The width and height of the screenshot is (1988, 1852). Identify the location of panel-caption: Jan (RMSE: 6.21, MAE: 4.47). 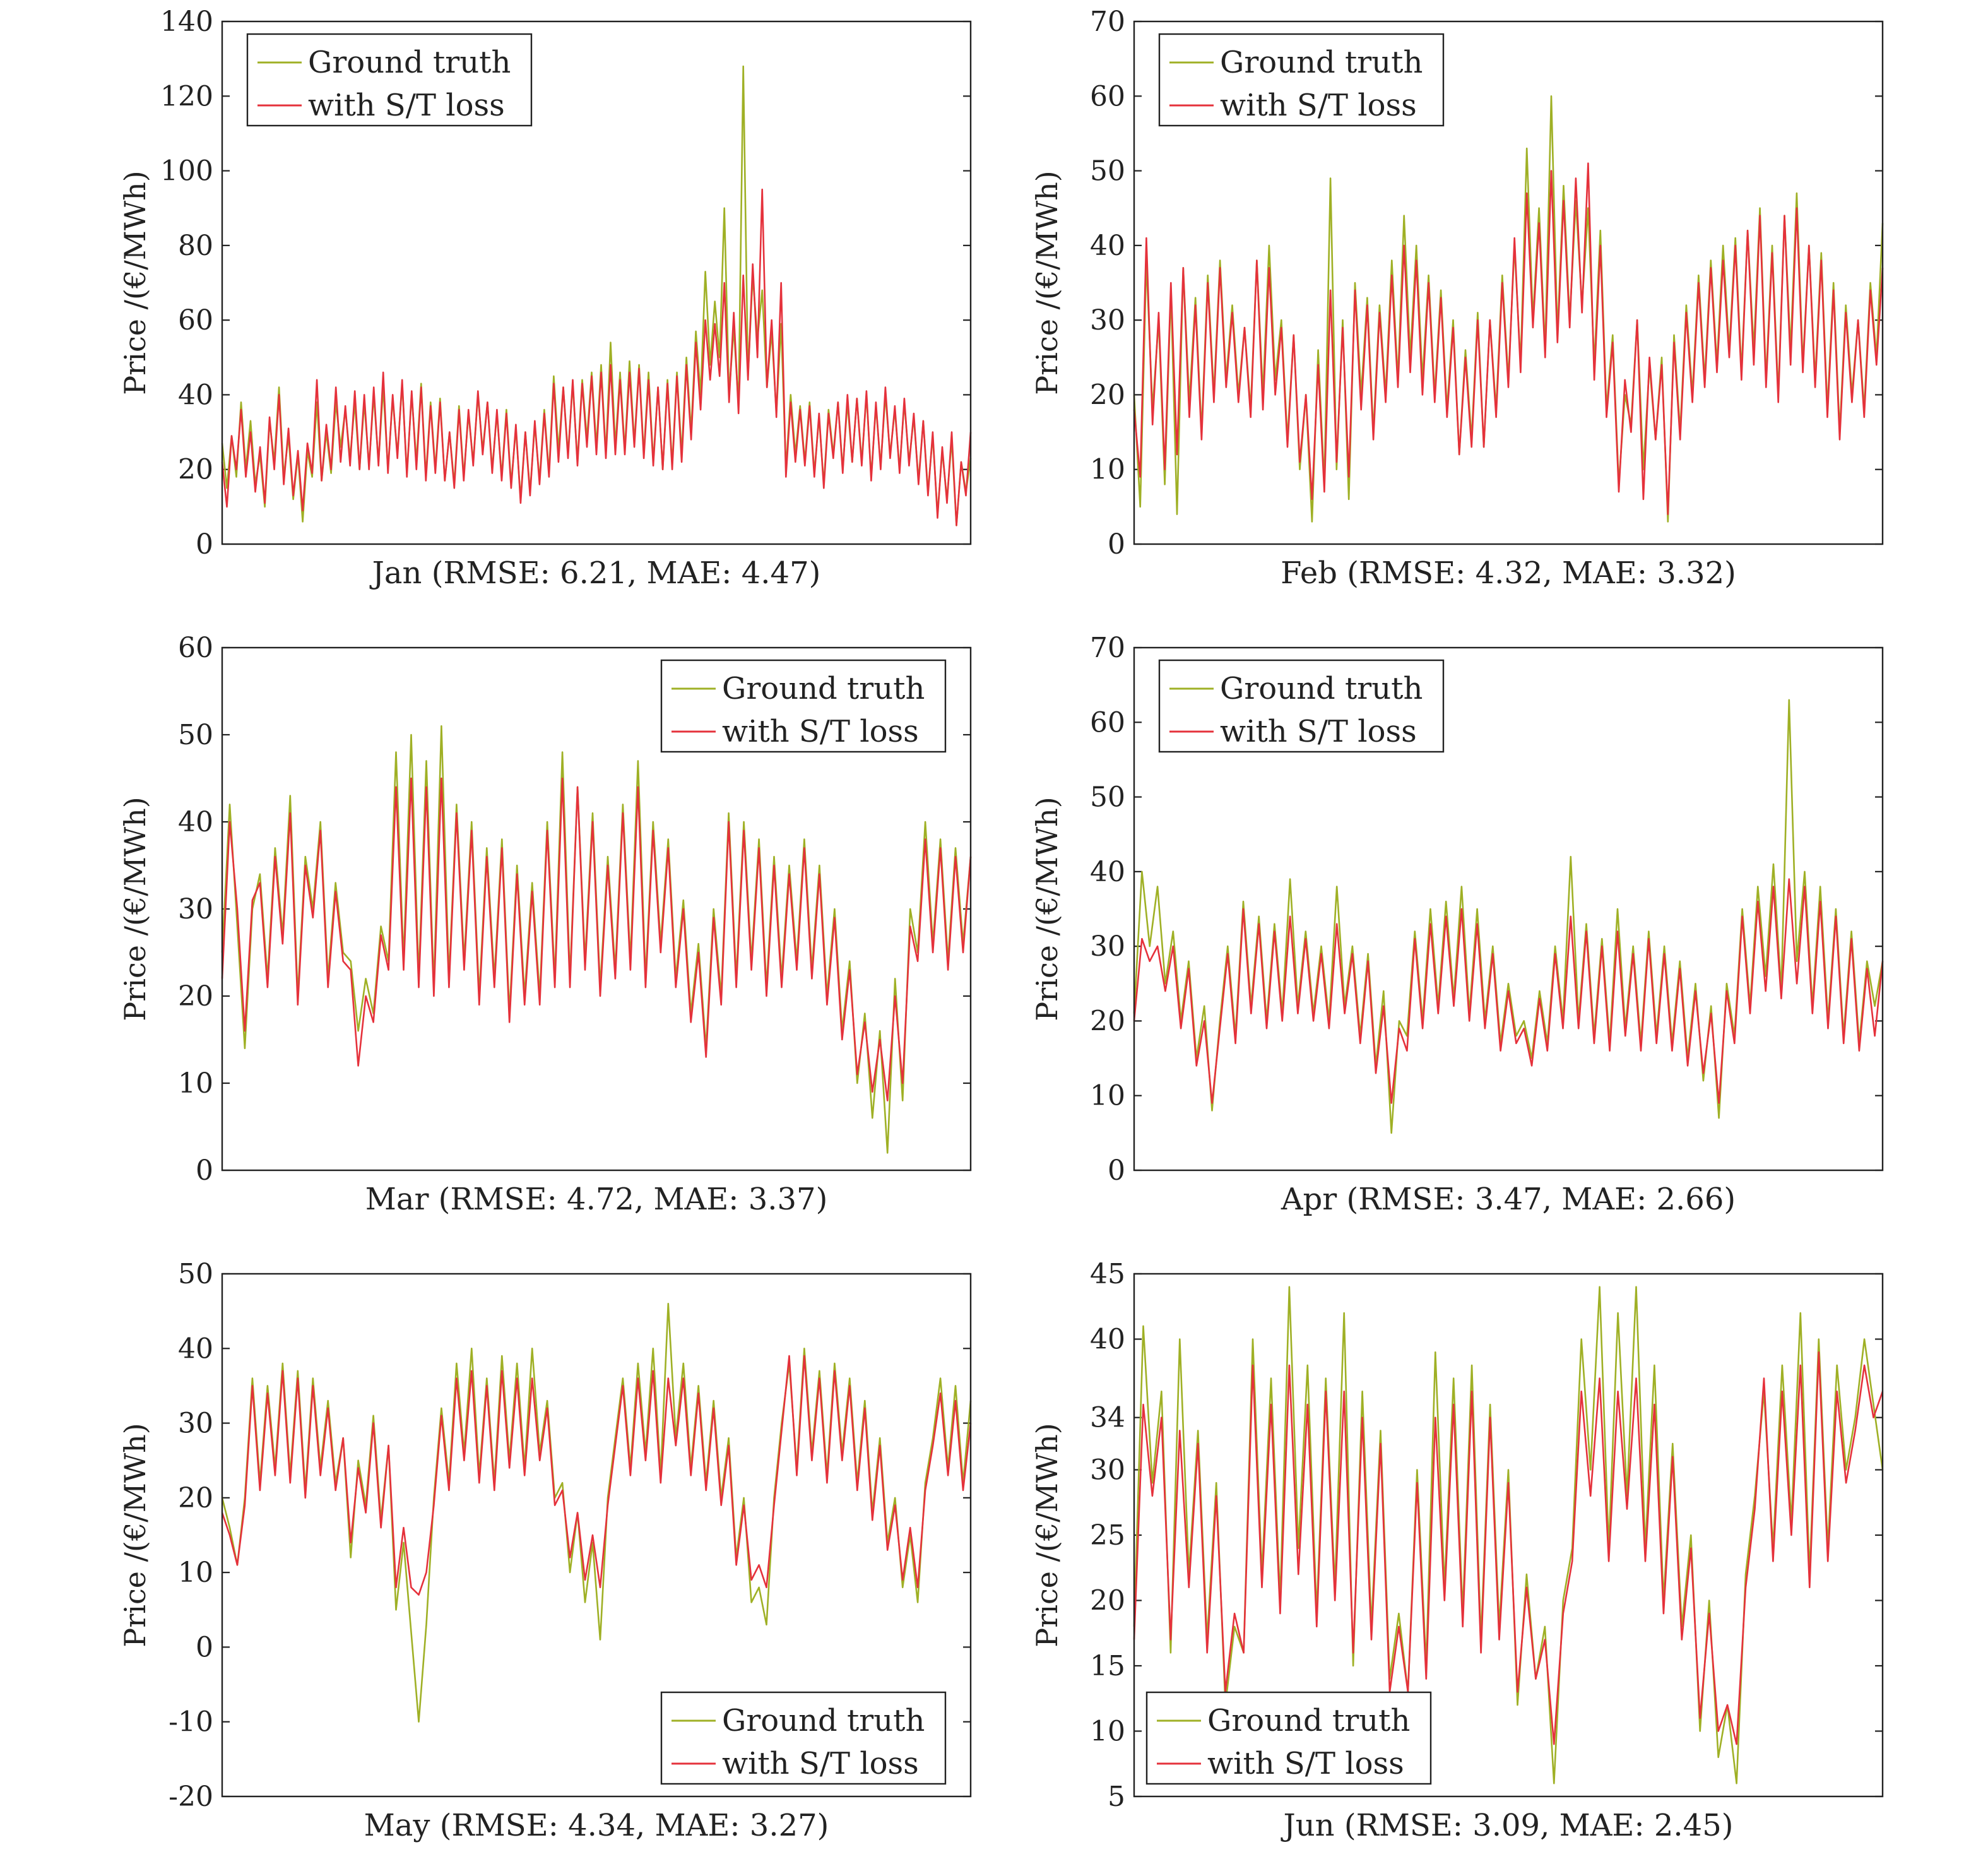
(595, 573).